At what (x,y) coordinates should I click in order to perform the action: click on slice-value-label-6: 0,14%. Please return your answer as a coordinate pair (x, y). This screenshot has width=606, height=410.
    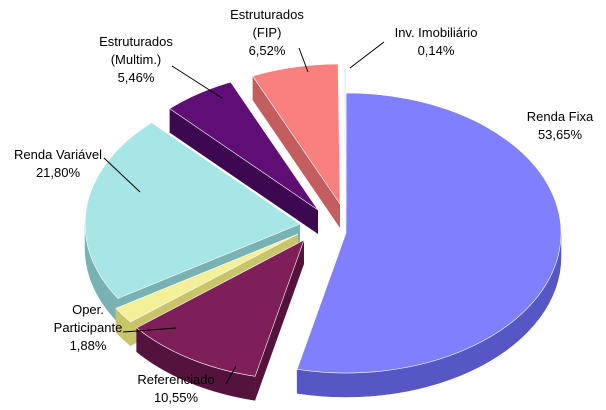
    Looking at the image, I should click on (436, 50).